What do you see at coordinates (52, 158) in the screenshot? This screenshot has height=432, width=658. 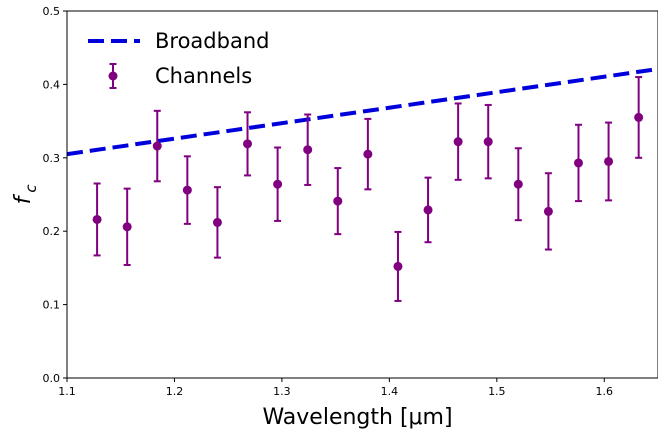 I see `y-tick-label-3: 0.3` at bounding box center [52, 158].